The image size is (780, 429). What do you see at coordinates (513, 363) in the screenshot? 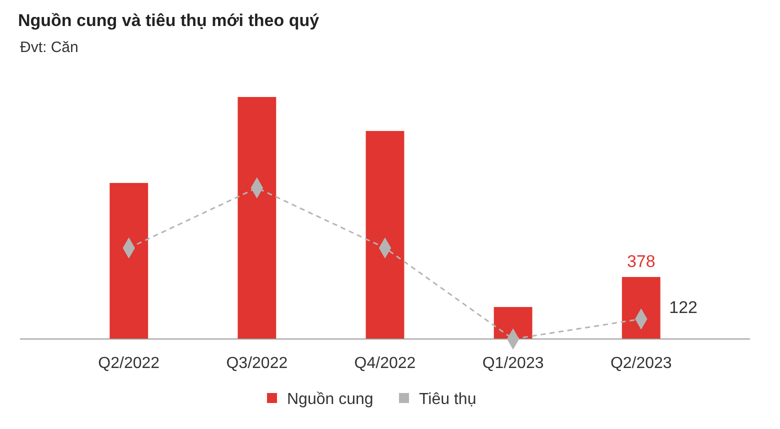
I see `x-tick-label: Q1/2023` at bounding box center [513, 363].